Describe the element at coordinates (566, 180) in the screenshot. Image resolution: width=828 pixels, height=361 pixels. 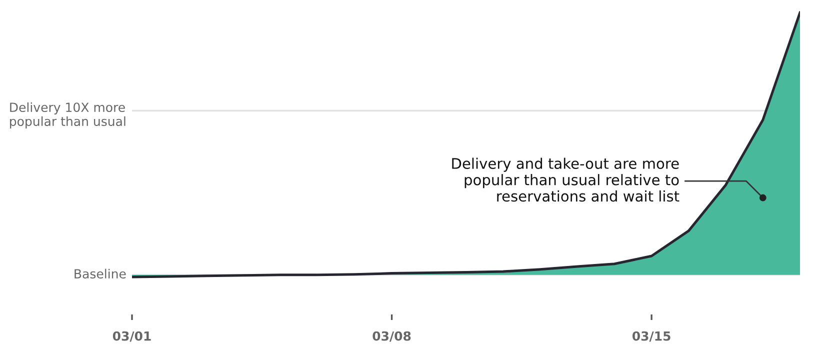
I see `annotation: Delivery and take-out are more popular than usual relative to reservations and wait list` at that location.